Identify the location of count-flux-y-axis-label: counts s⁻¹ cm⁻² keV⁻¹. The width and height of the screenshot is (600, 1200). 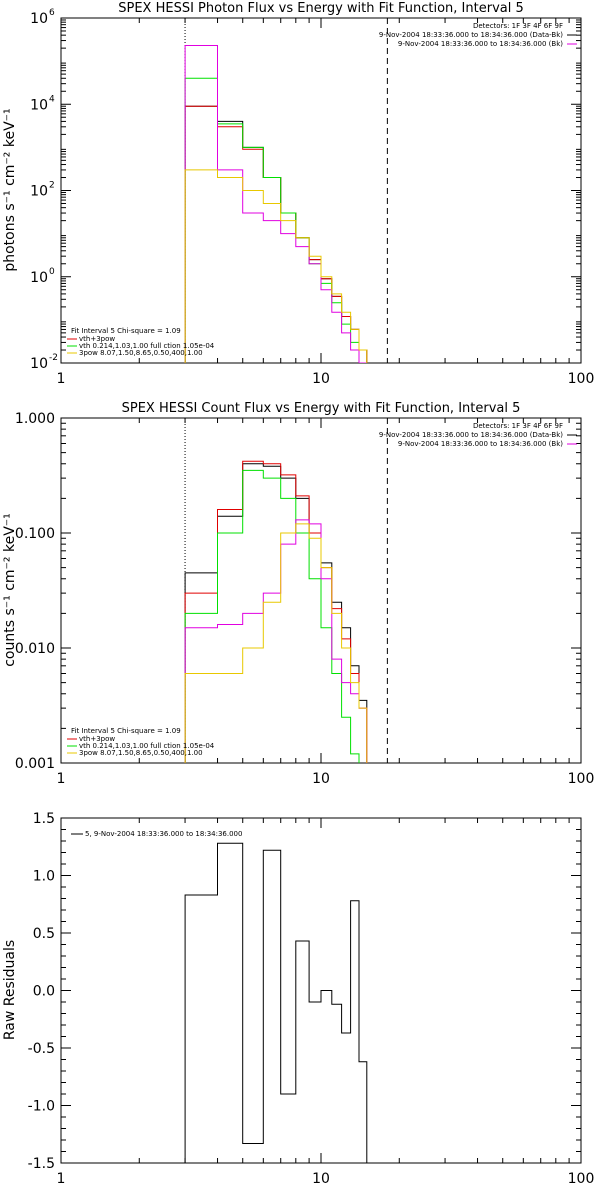
(10, 590).